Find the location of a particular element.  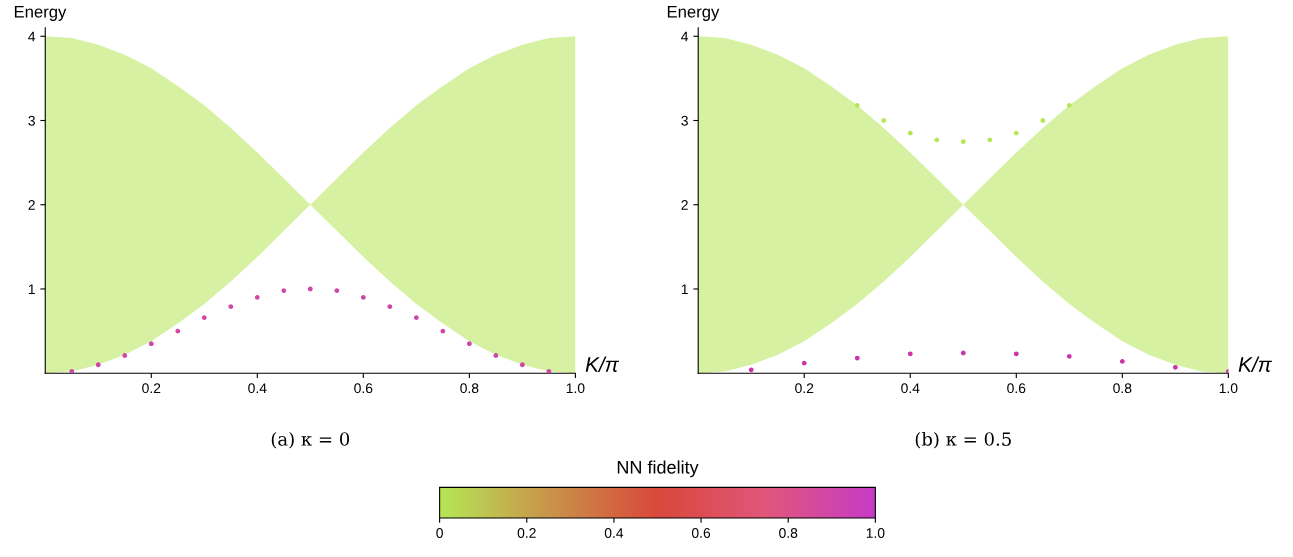

color-bar-label: 0.2 is located at coordinates (526, 533).